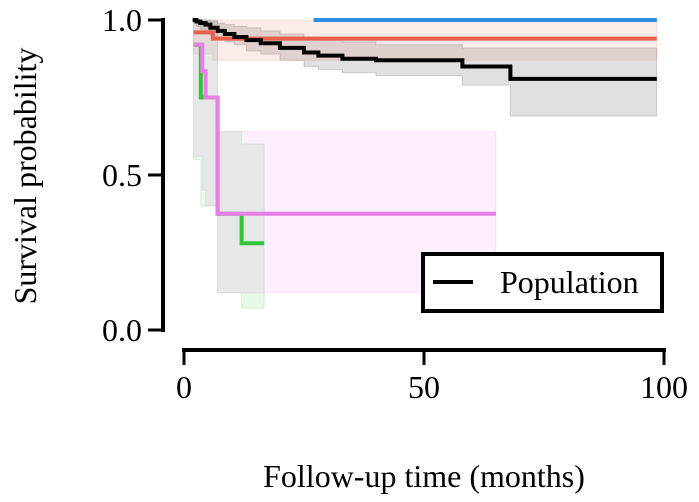  I want to click on legend: Population, so click(542, 282).